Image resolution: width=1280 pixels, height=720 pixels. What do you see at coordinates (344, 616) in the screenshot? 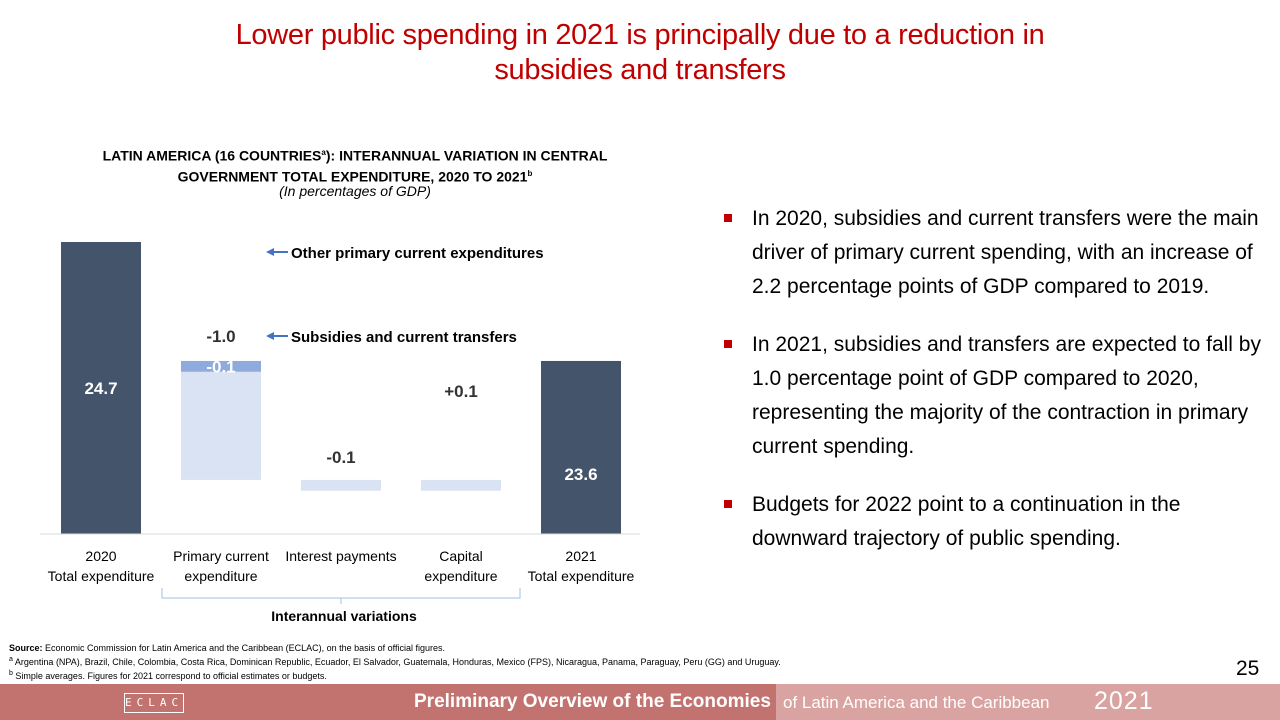
I see `group-label: Interannual variations` at bounding box center [344, 616].